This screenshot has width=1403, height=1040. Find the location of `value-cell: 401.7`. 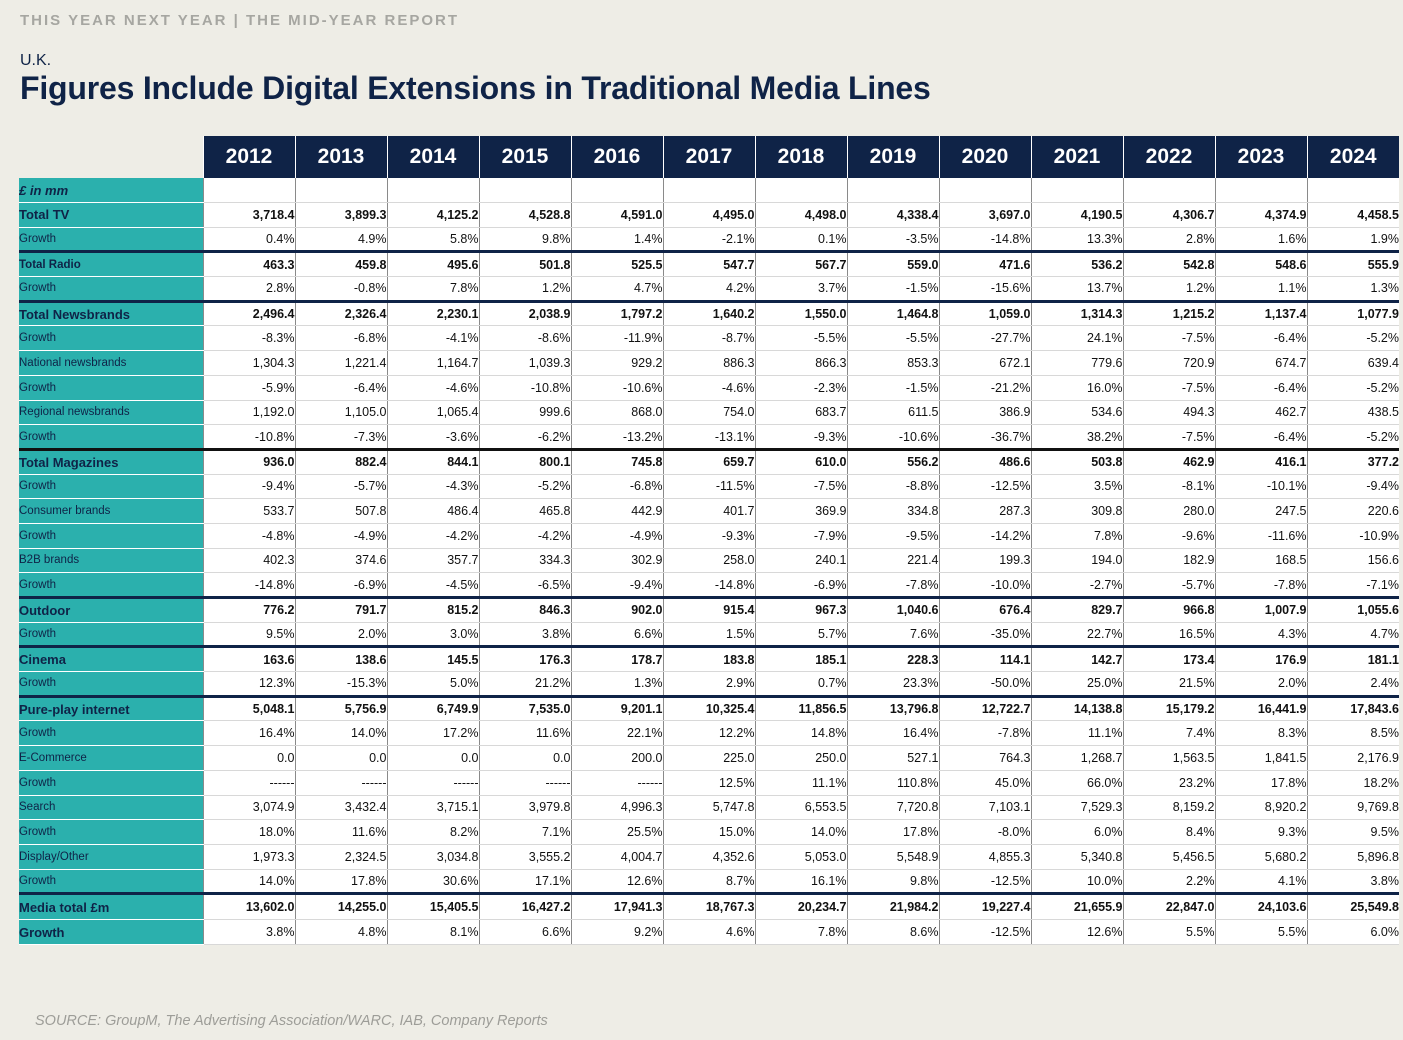

value-cell: 401.7 is located at coordinates (708, 511).